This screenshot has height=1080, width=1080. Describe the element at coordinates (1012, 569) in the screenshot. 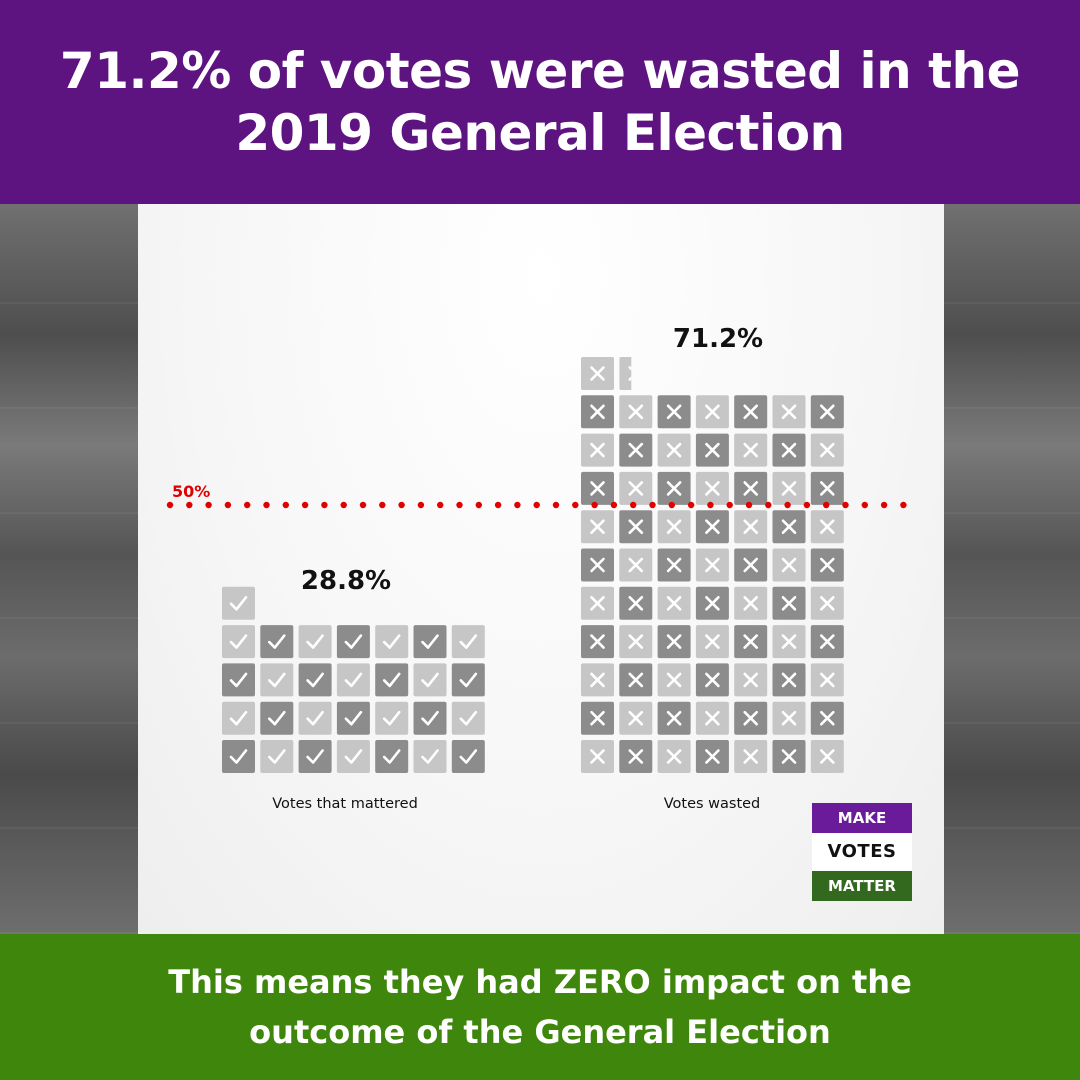

I see `background-photo-collage-right` at that location.